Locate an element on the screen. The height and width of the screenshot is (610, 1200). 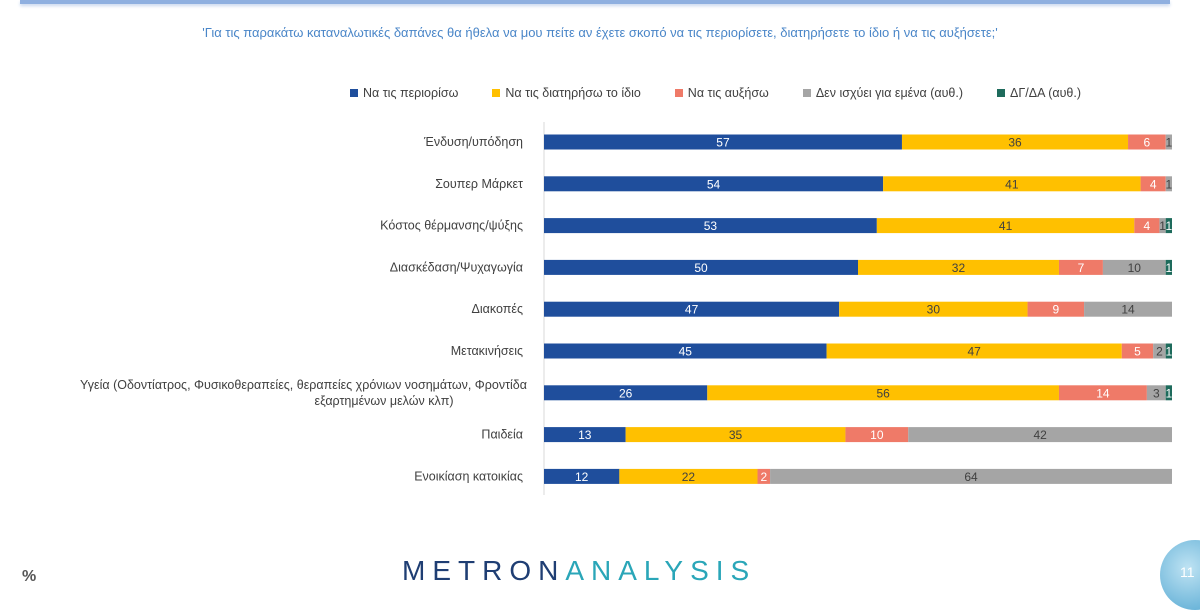
data-label: 6 is located at coordinates (1147, 143).